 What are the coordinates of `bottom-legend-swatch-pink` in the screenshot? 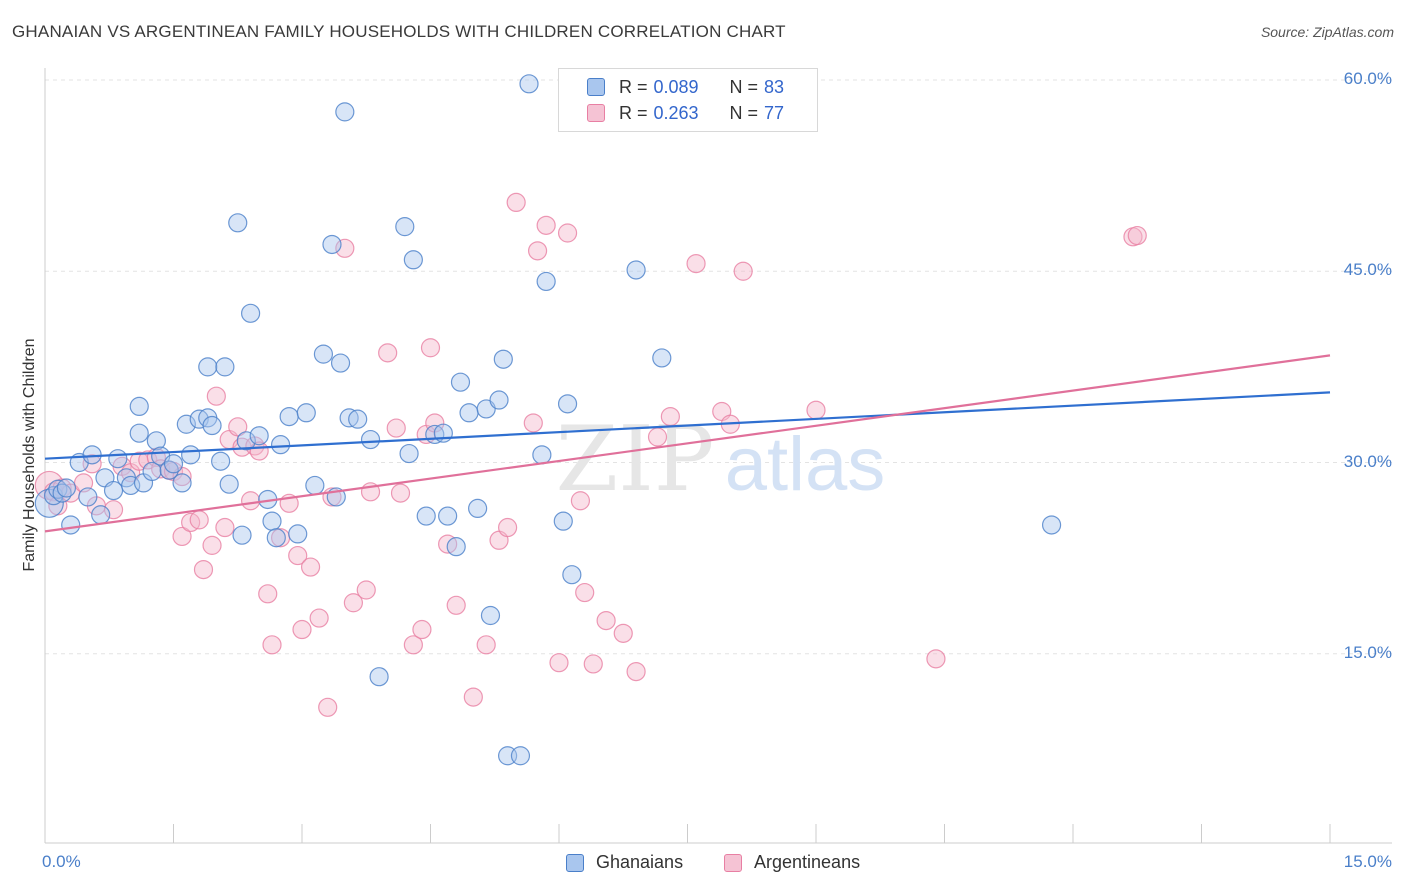 It's located at (733, 862).